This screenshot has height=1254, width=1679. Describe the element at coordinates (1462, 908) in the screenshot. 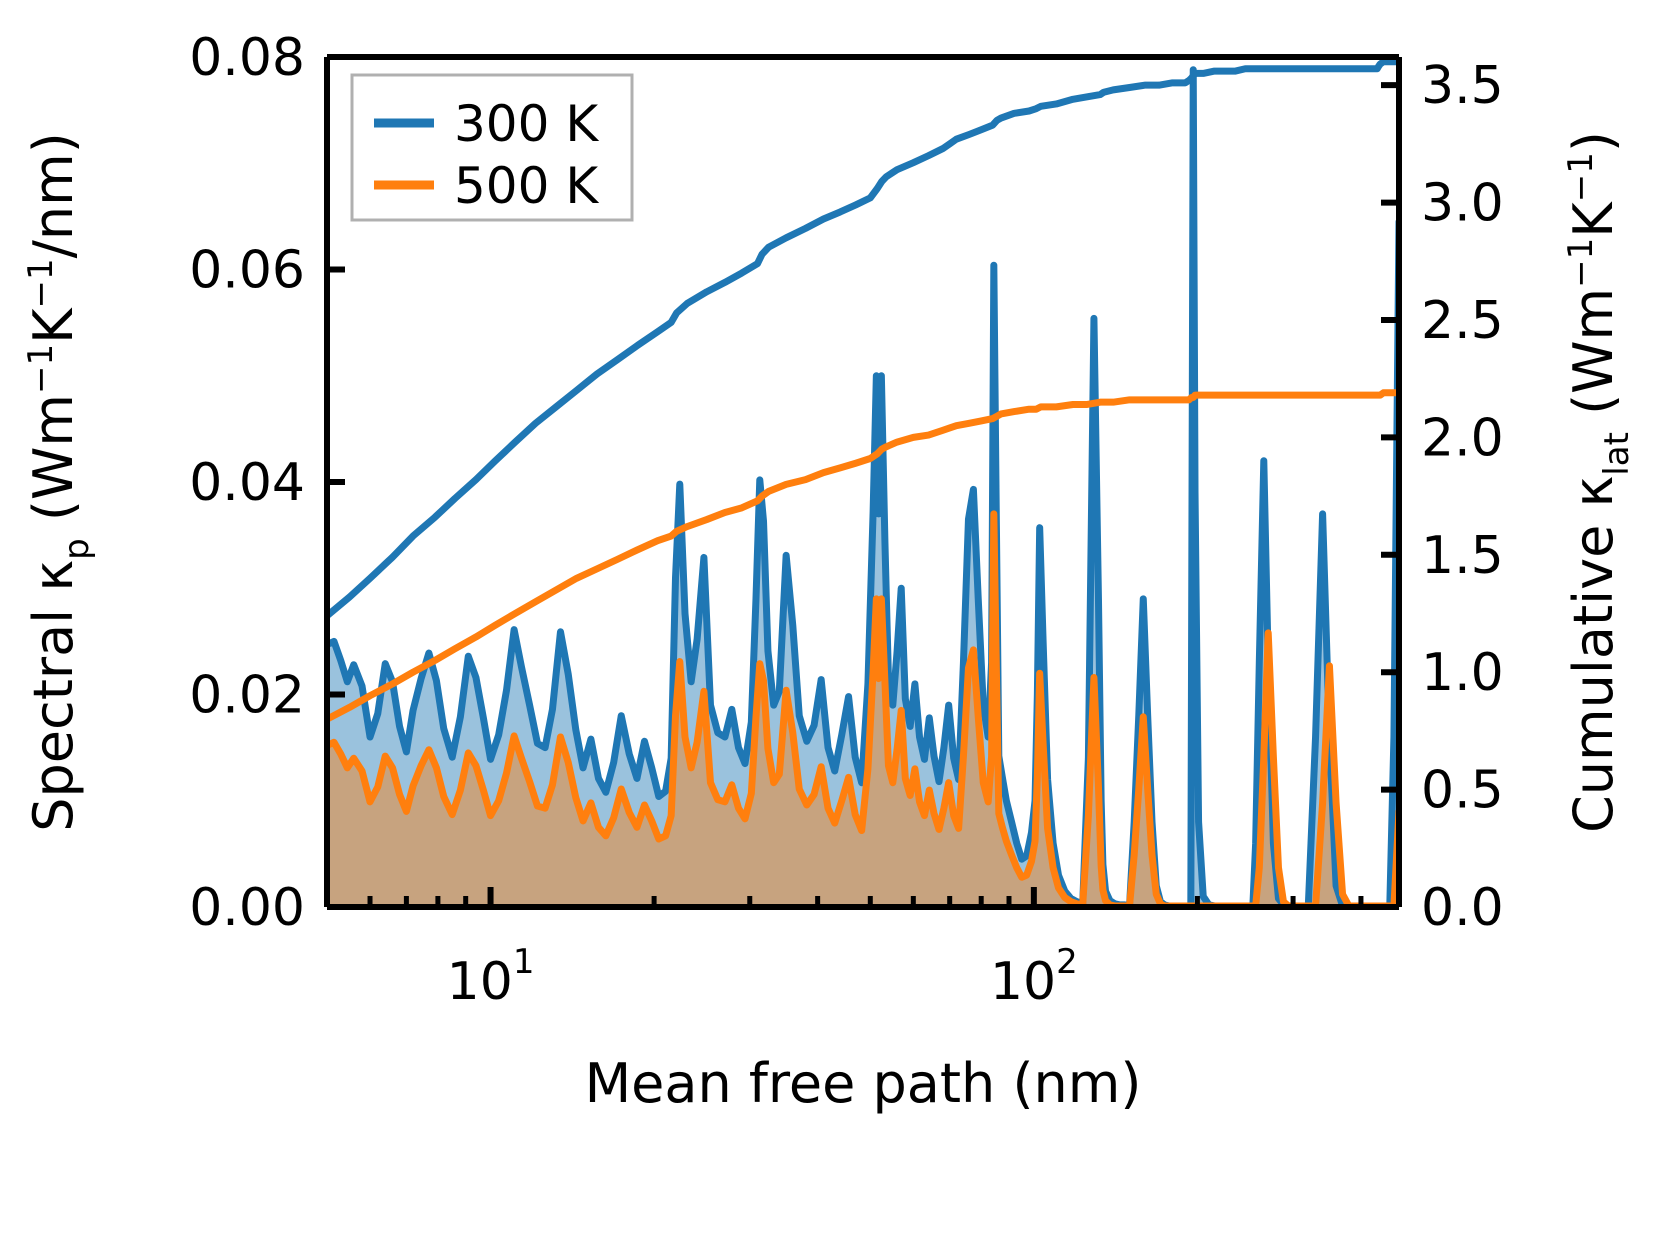

I see `ytick-label-right-7: 0.0` at that location.